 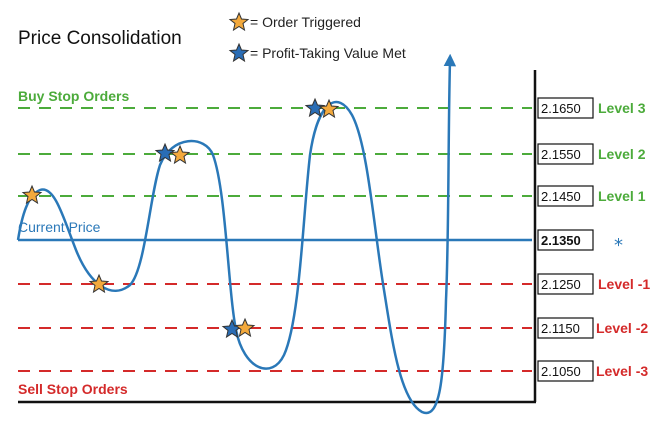 What do you see at coordinates (59, 227) in the screenshot?
I see `current-price-label: Current Price` at bounding box center [59, 227].